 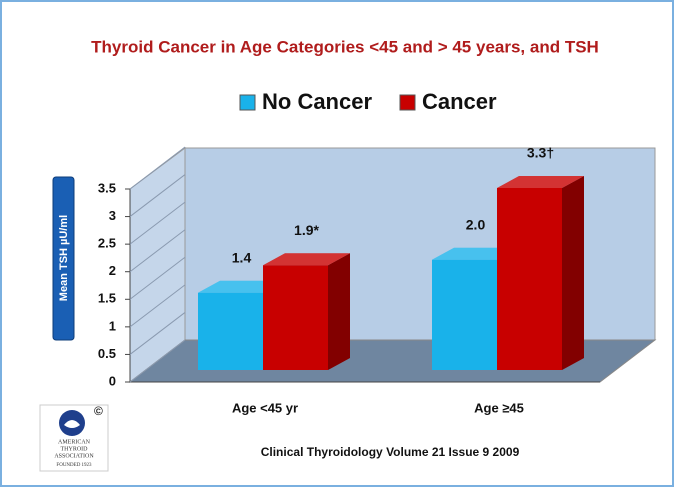 What do you see at coordinates (74, 456) in the screenshot?
I see `logo-line: ASSOCIATION` at bounding box center [74, 456].